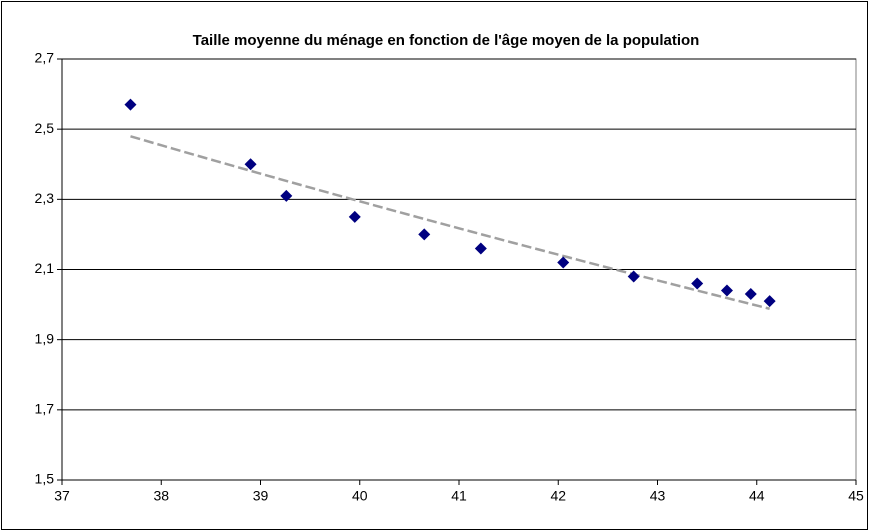  Describe the element at coordinates (459, 496) in the screenshot. I see `x-tick-label: 41` at that location.